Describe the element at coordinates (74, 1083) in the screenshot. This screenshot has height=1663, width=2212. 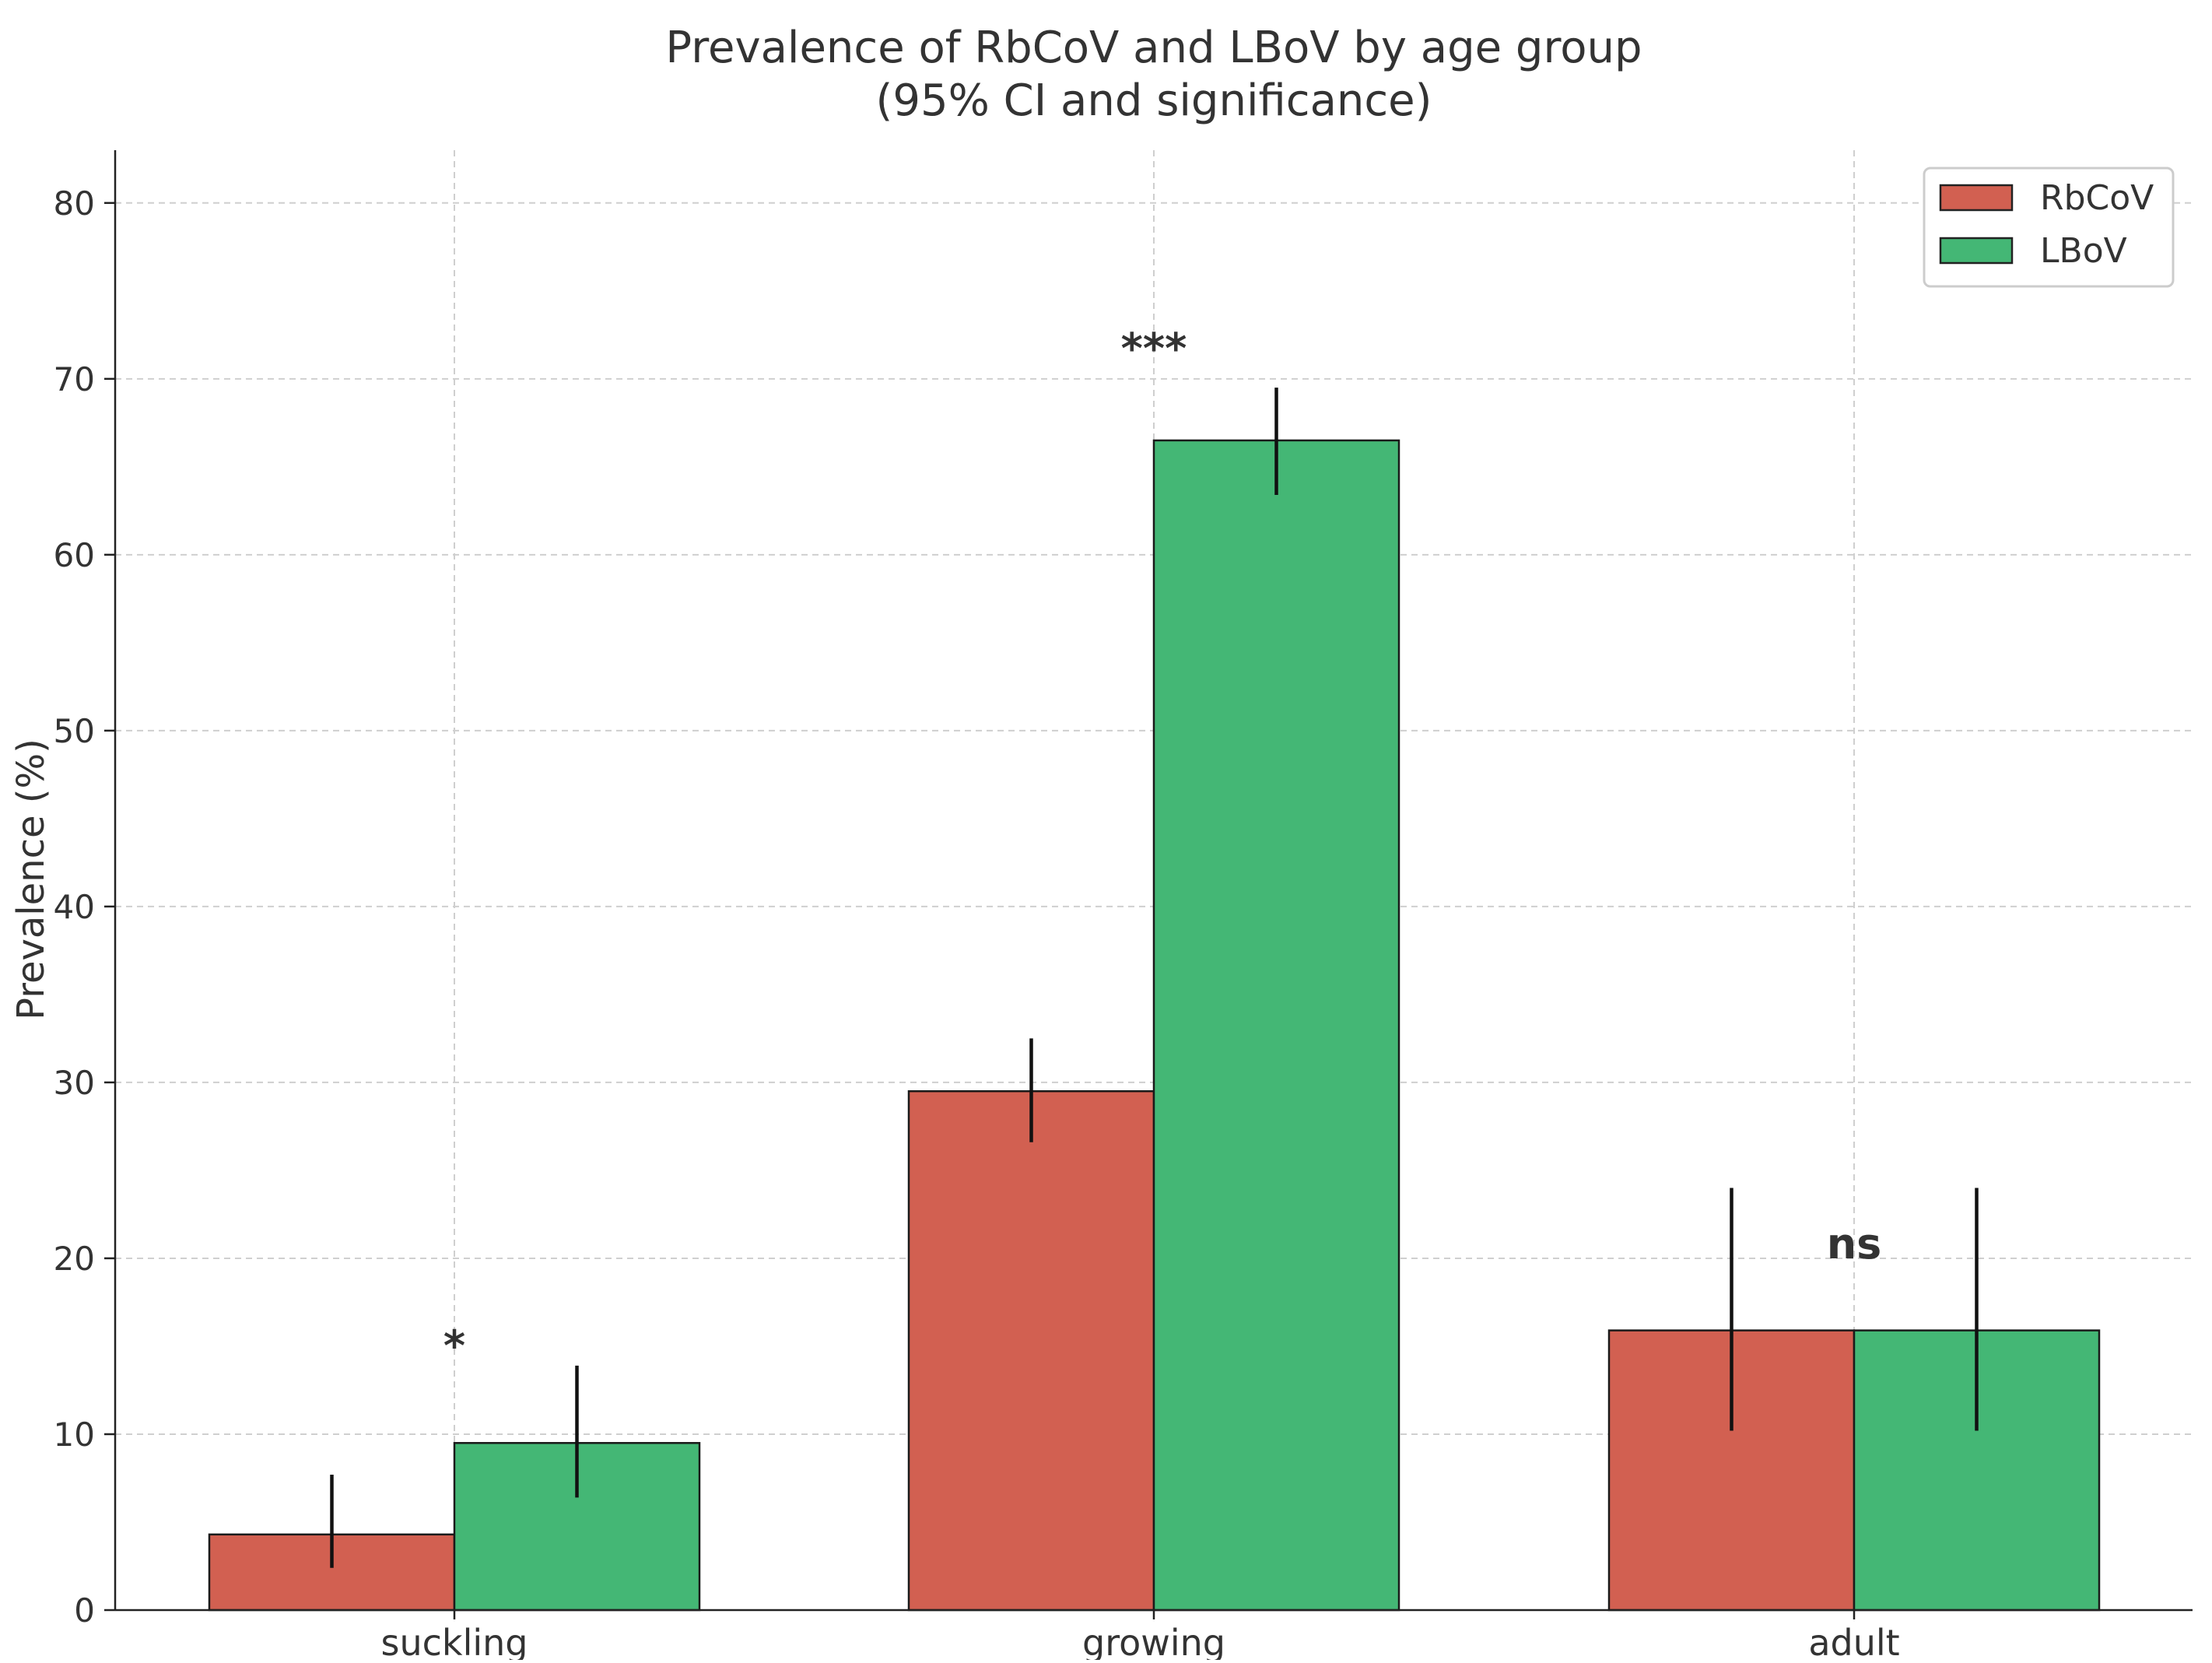
I see `y-tick-label: 30` at that location.